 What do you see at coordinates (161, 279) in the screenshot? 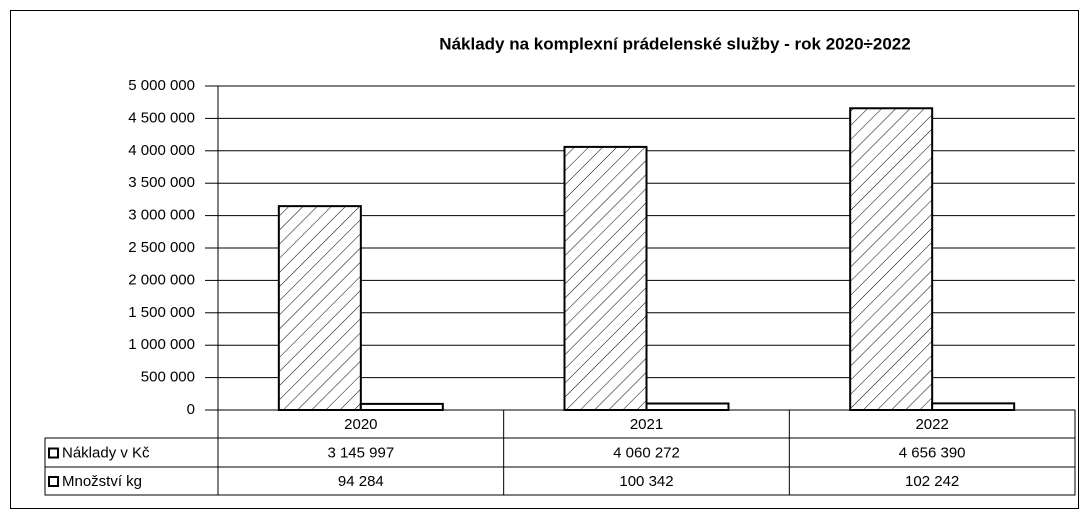
I see `y-tick-label: 2 000 000` at bounding box center [161, 279].